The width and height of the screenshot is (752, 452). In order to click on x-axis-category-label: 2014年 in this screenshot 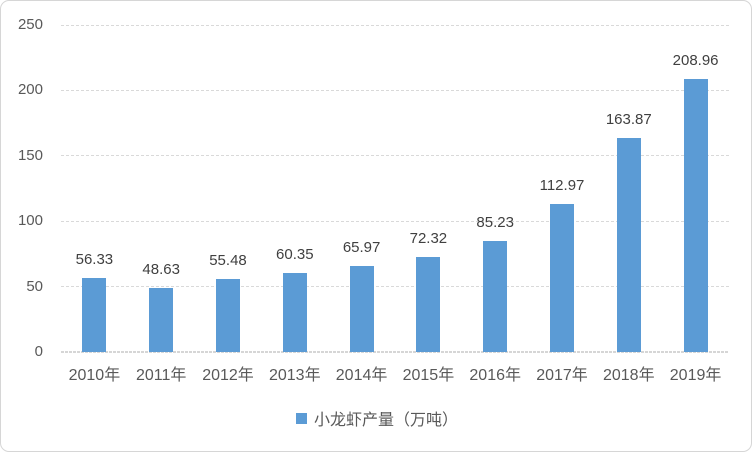, I will do `click(361, 375)`.